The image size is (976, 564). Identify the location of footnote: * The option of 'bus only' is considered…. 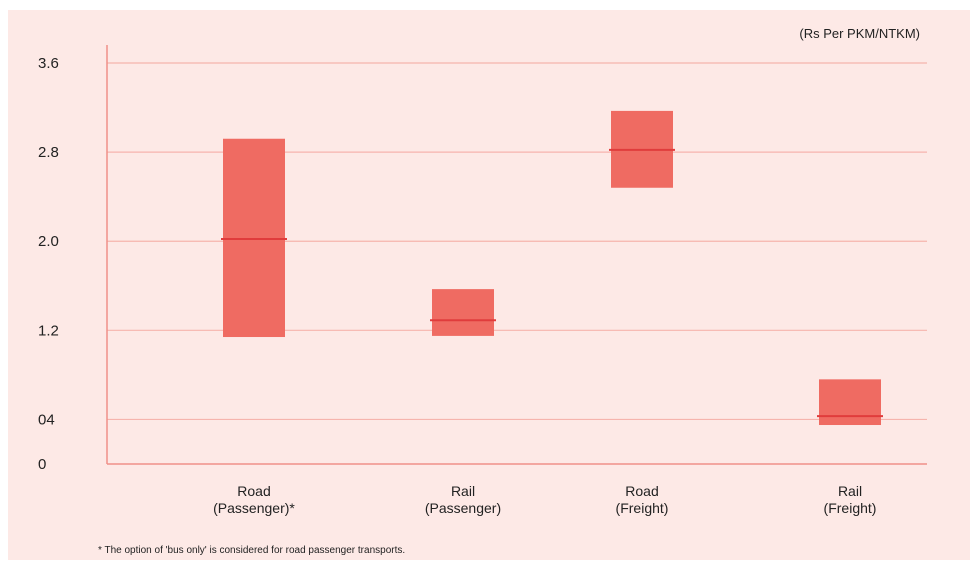
(251, 550).